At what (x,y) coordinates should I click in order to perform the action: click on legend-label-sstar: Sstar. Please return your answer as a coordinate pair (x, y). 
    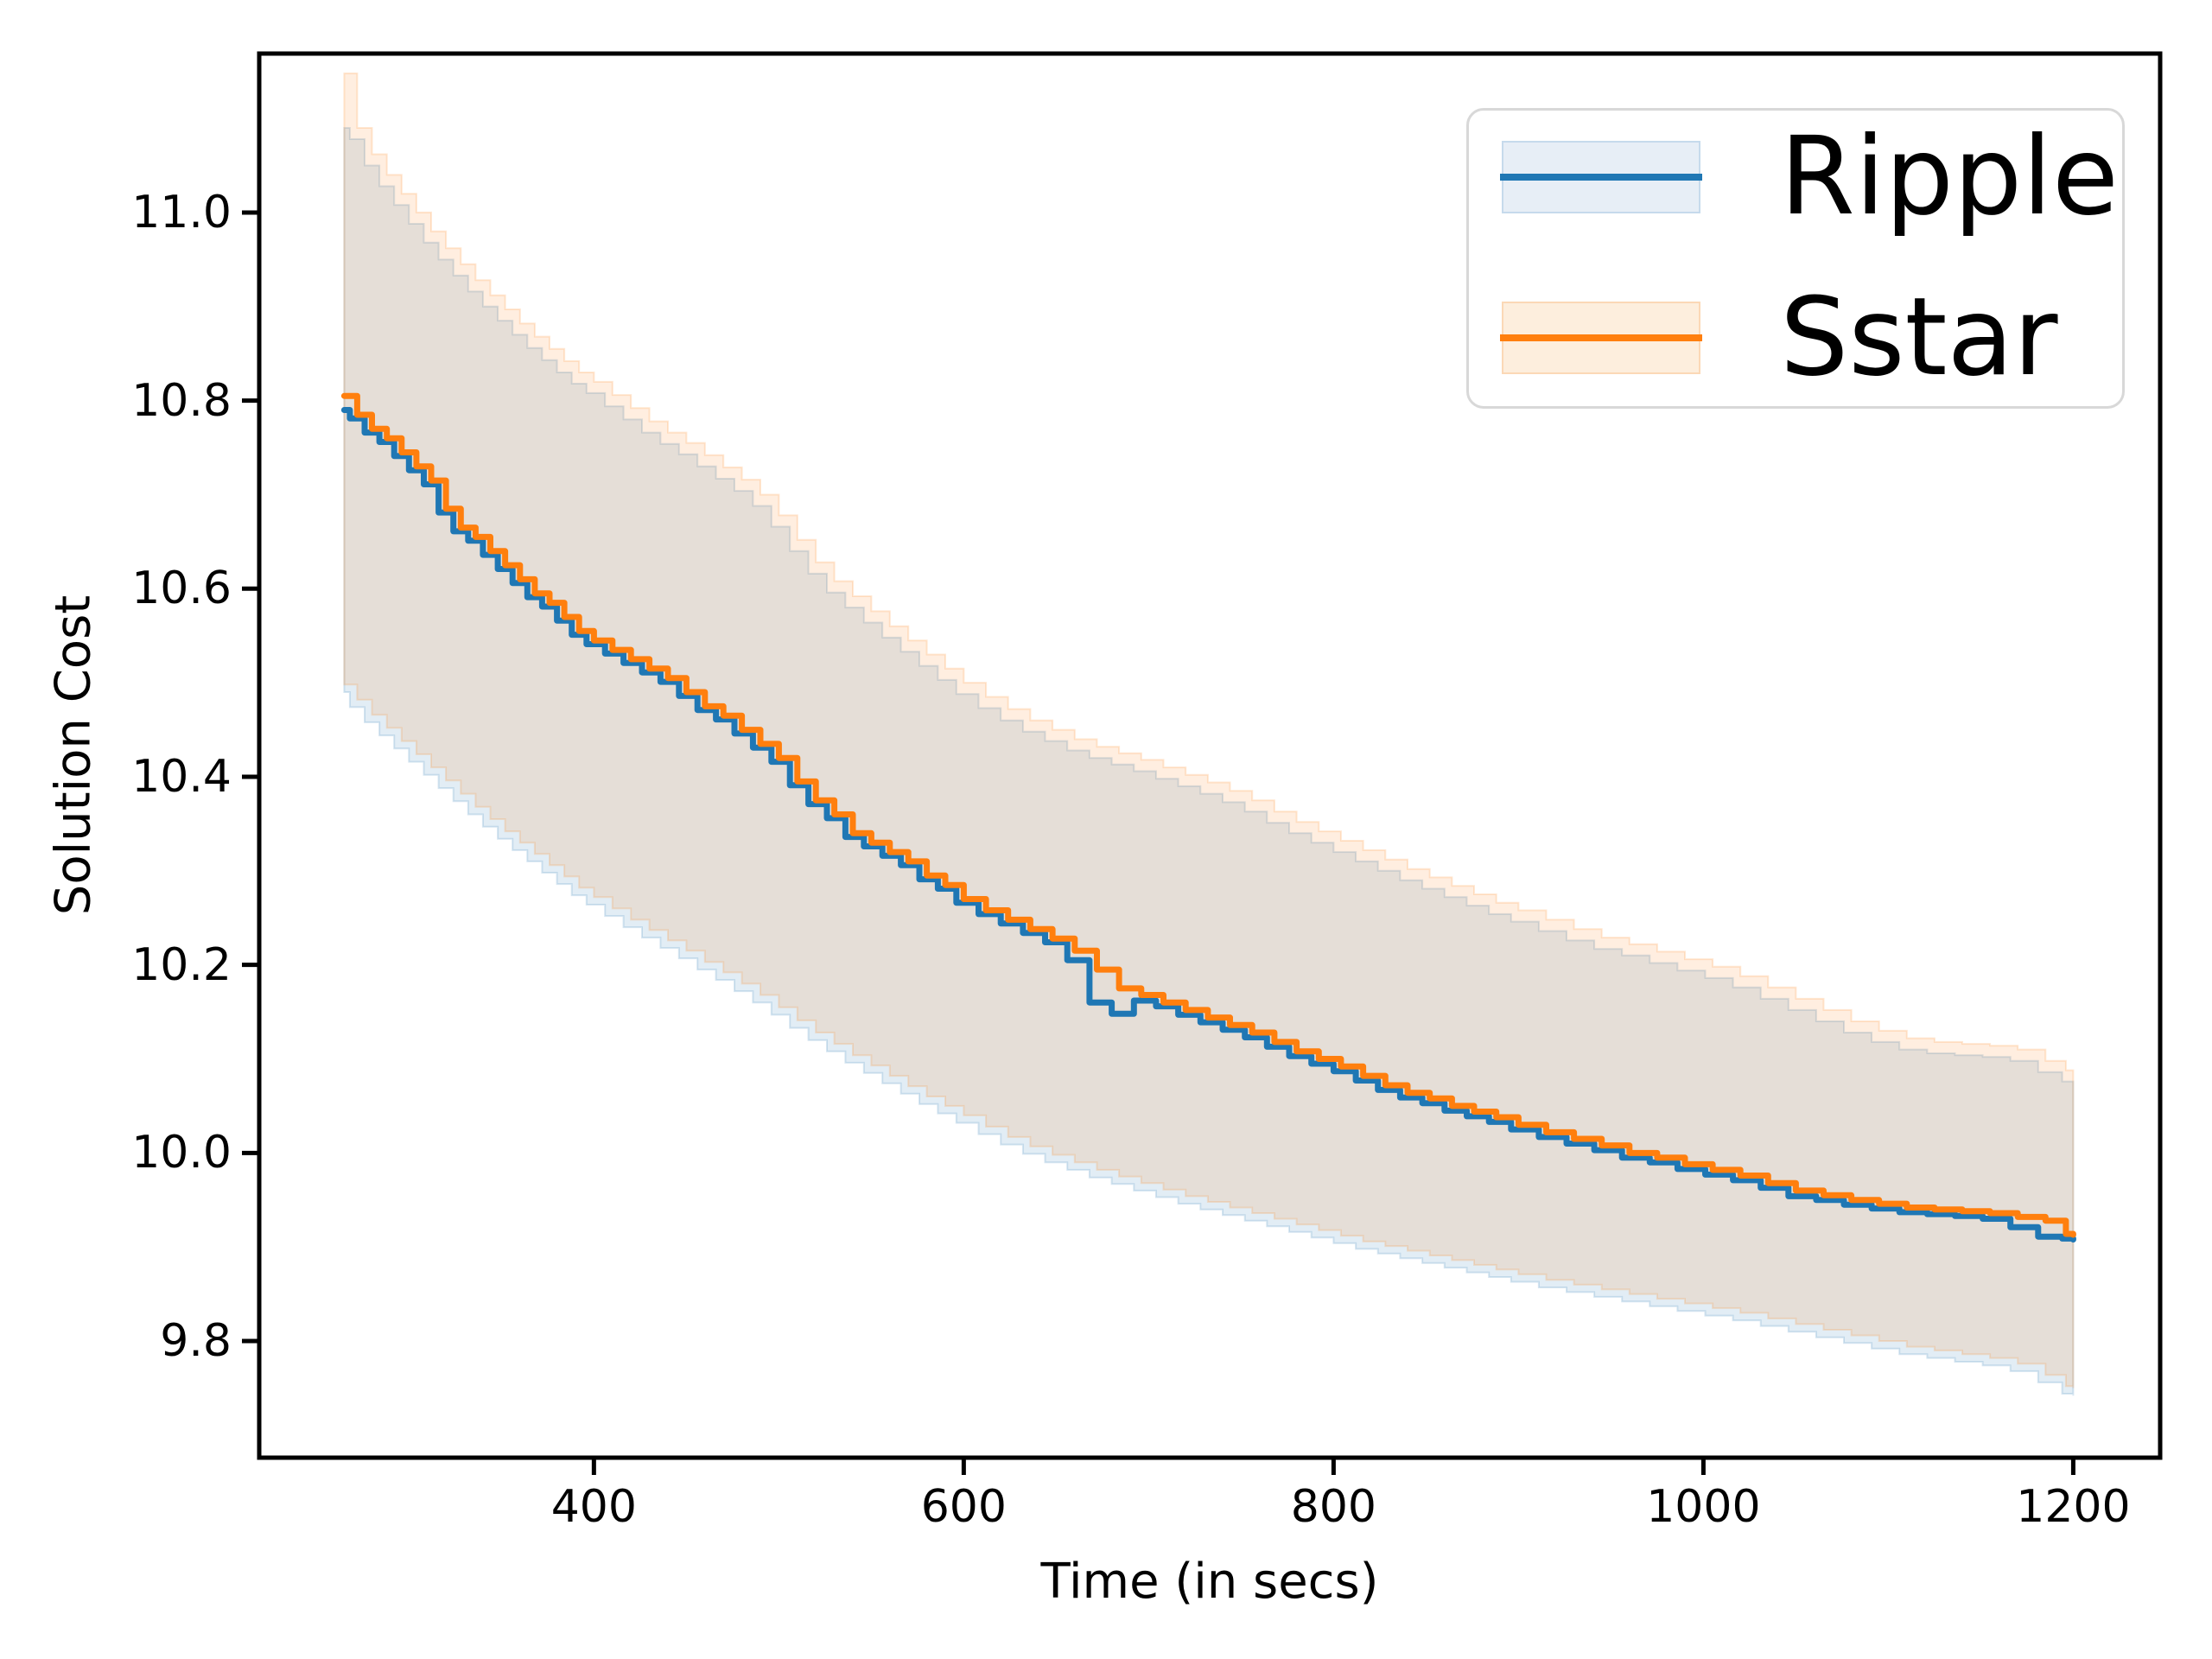
    Looking at the image, I should click on (1919, 337).